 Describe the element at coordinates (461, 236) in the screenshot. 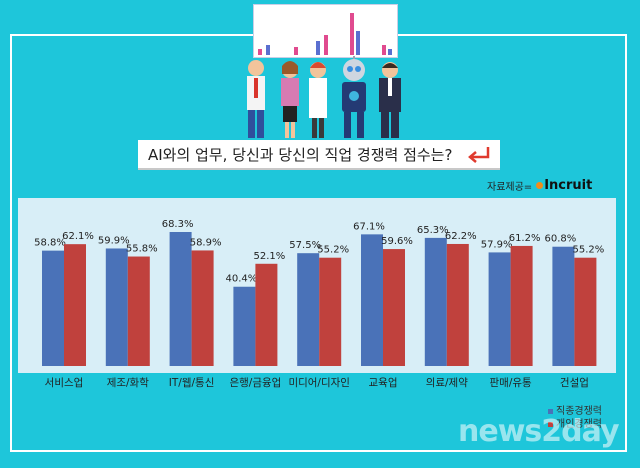

I see `data-label-personal-6: 62.2%` at that location.